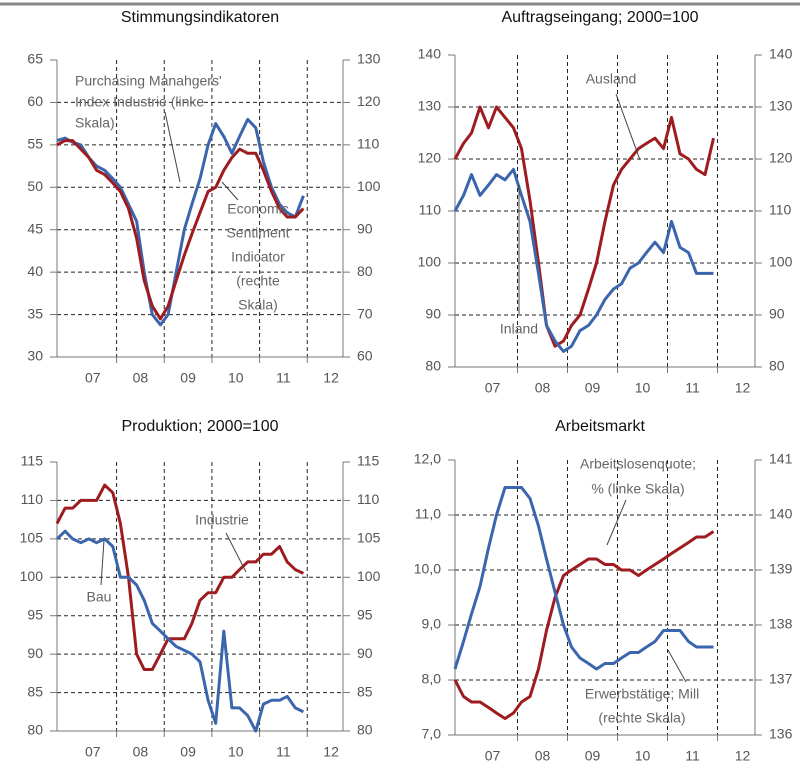  I want to click on y-tick-label: 40, so click(35, 271).